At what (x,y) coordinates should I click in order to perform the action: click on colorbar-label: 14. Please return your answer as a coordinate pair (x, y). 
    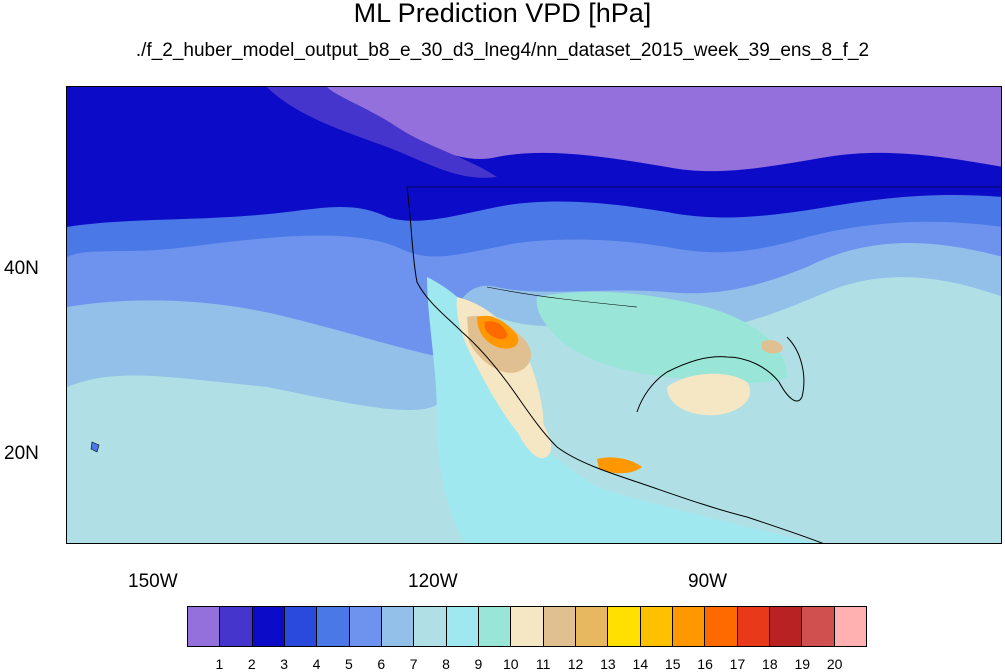
    Looking at the image, I should click on (640, 664).